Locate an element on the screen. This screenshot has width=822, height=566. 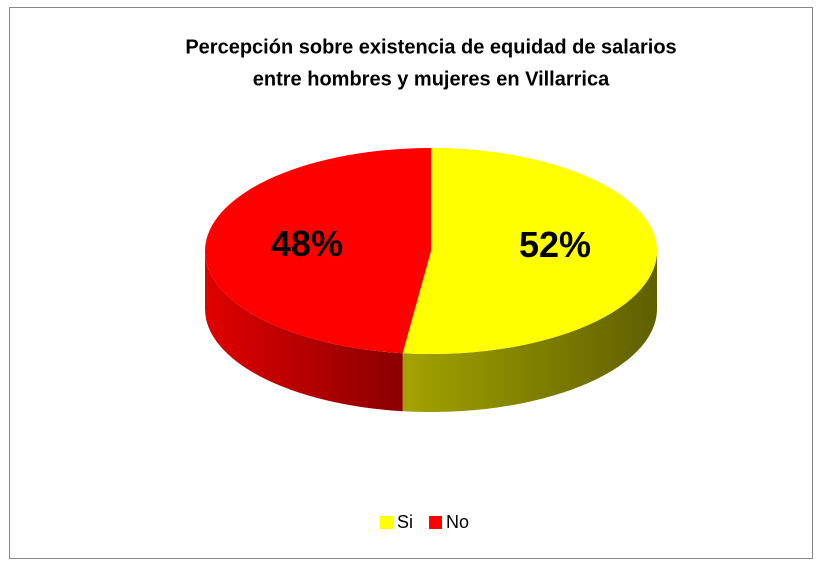
data-label: 48% is located at coordinates (307, 243).